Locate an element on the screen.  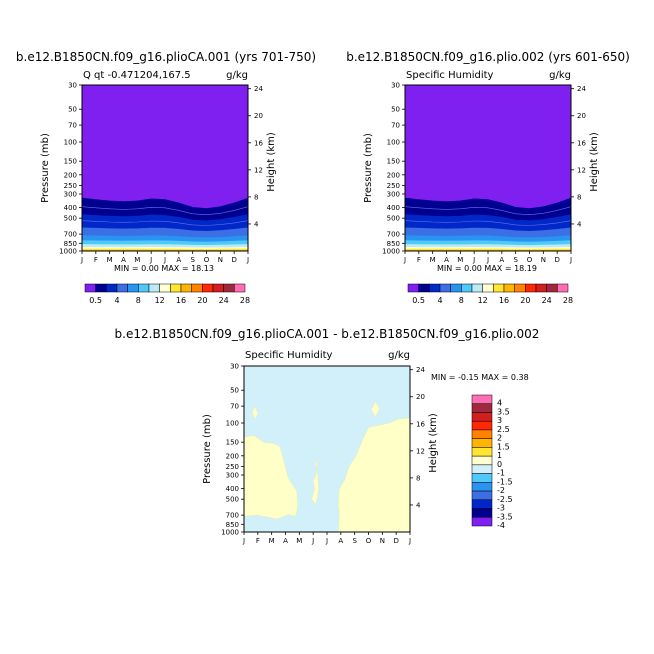
colorbar-label: 2.5 is located at coordinates (503, 429).